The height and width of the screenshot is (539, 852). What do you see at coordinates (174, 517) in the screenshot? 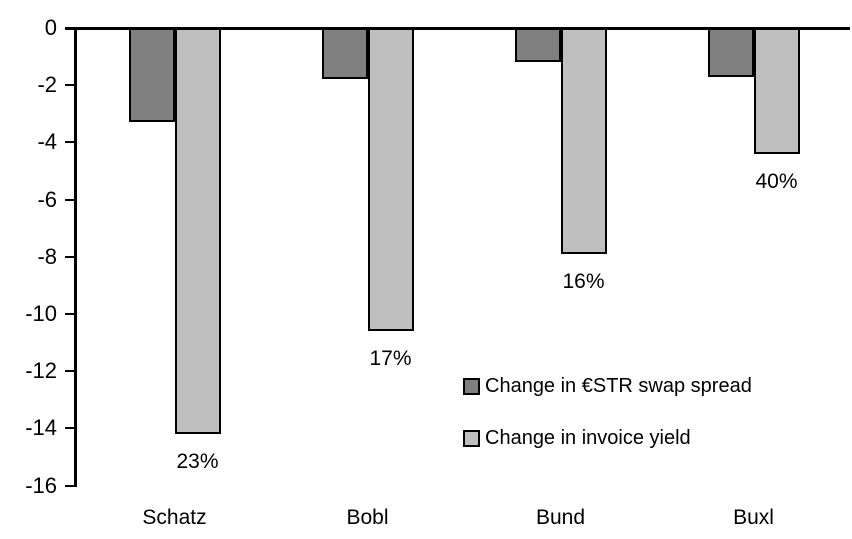
I see `x-axis-label-schatz: Schatz` at bounding box center [174, 517].